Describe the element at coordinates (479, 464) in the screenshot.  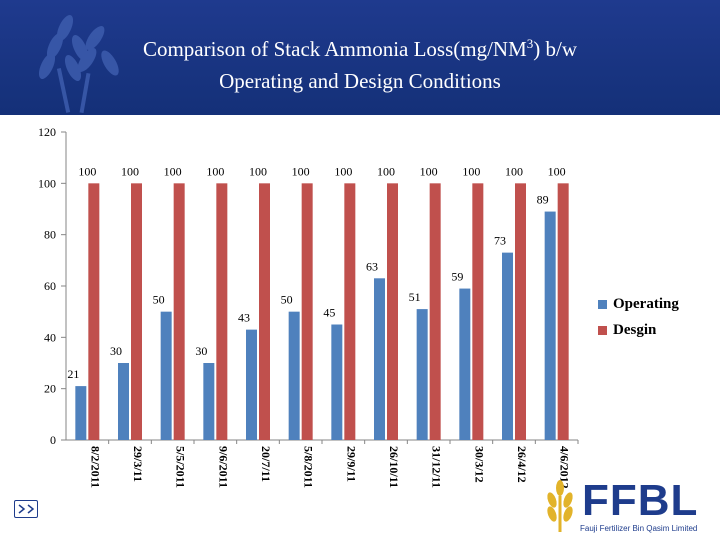
I see `x-category-label: 30/3/12` at that location.